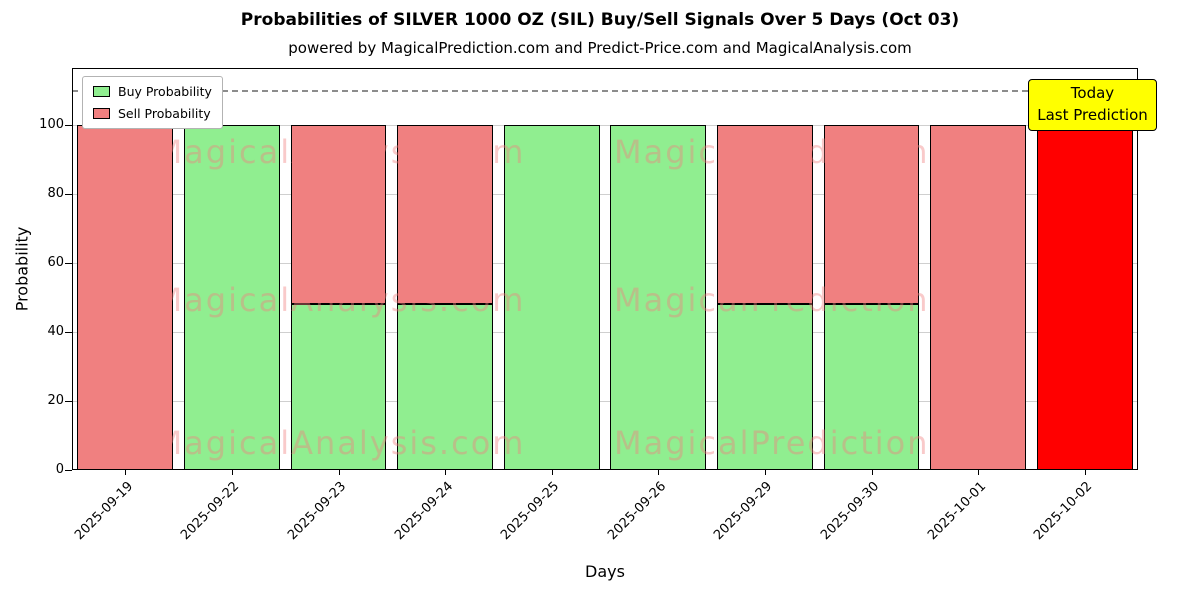 This screenshot has height=600, width=1200. Describe the element at coordinates (101, 113) in the screenshot. I see `sell-color-swatch` at that location.